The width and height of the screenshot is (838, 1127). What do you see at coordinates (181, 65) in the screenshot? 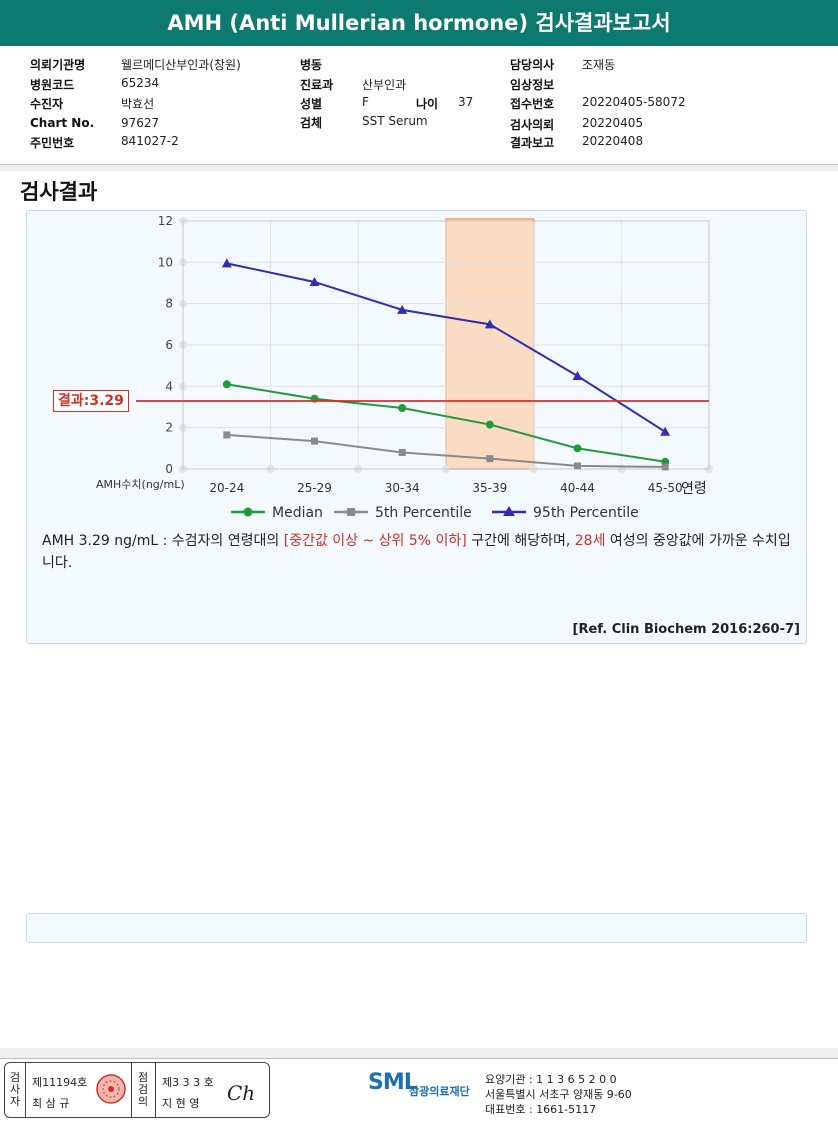
I see `institution-value: 웰르메디산부인과(창원)` at bounding box center [181, 65].